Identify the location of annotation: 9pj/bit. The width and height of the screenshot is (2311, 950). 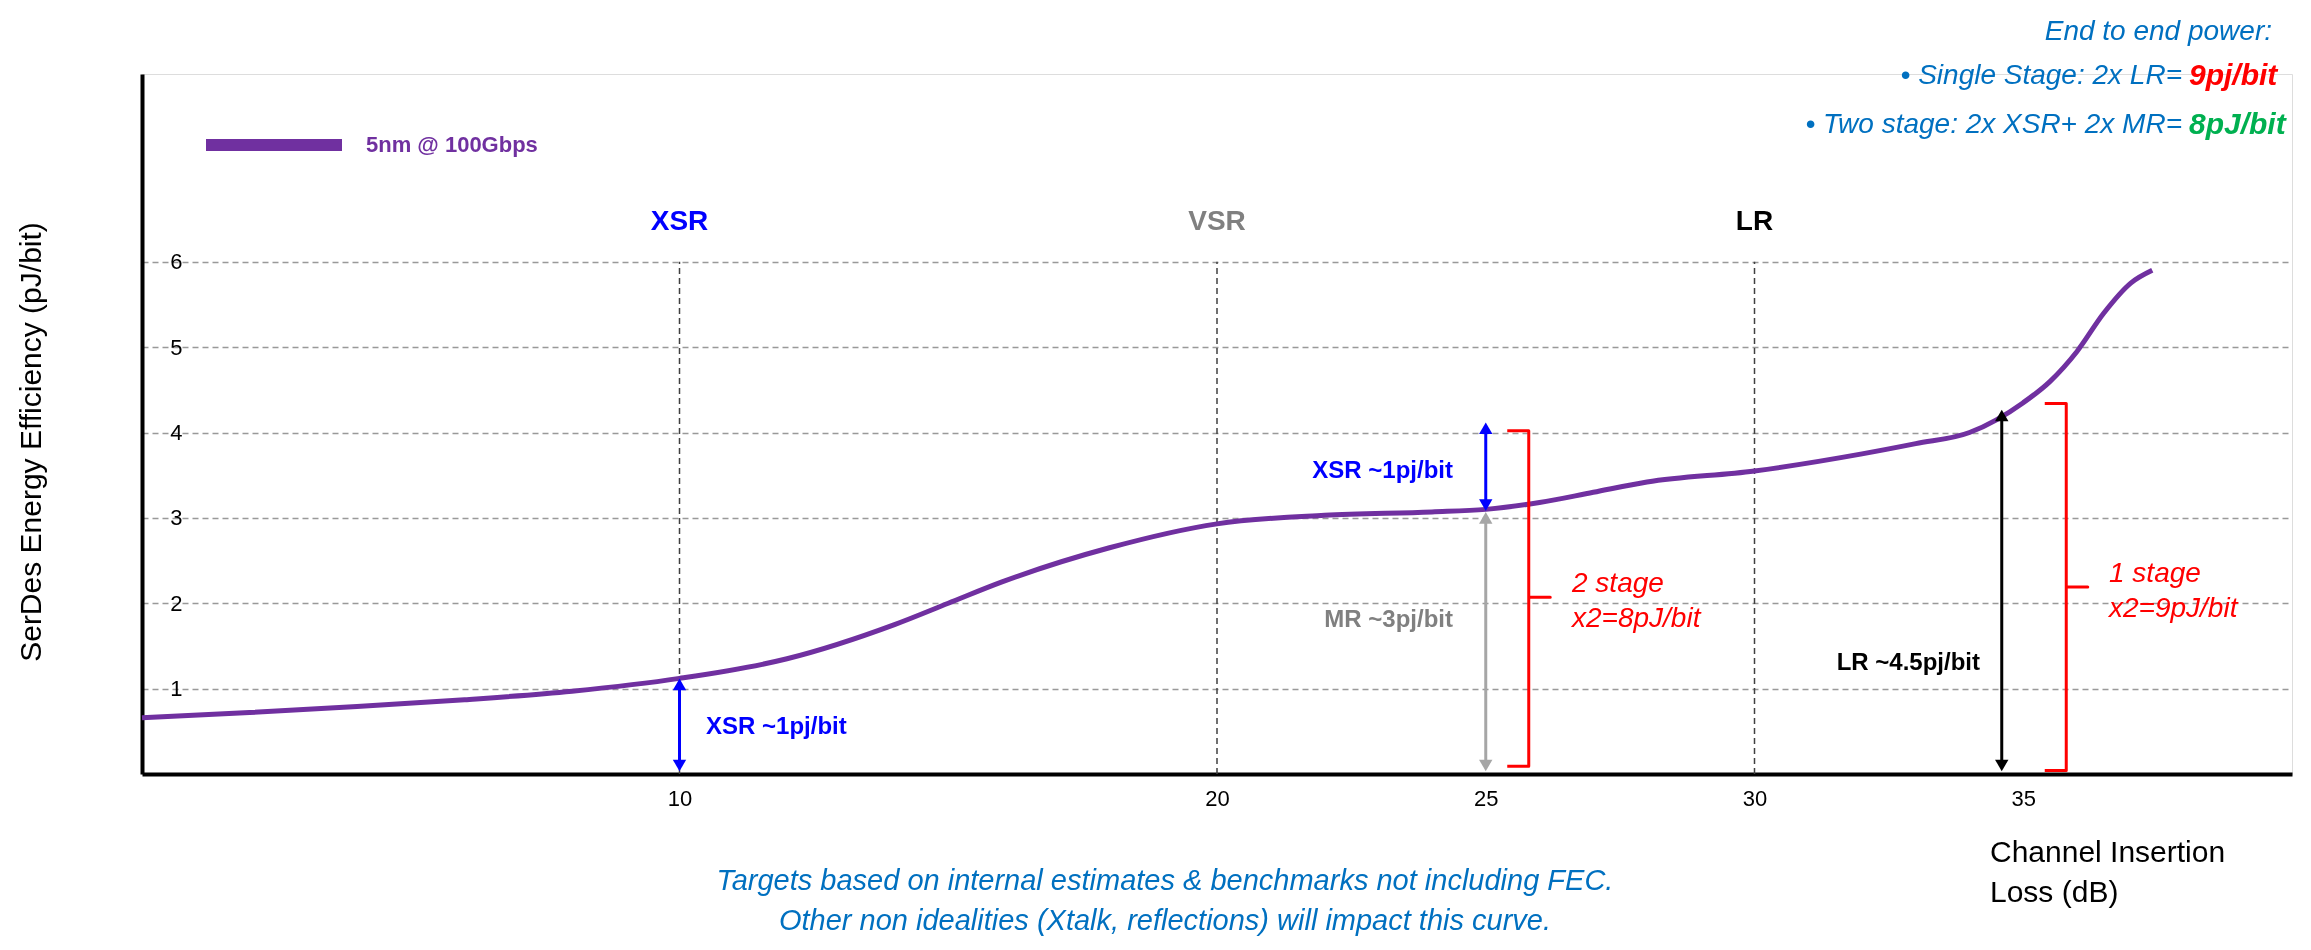
(2234, 74).